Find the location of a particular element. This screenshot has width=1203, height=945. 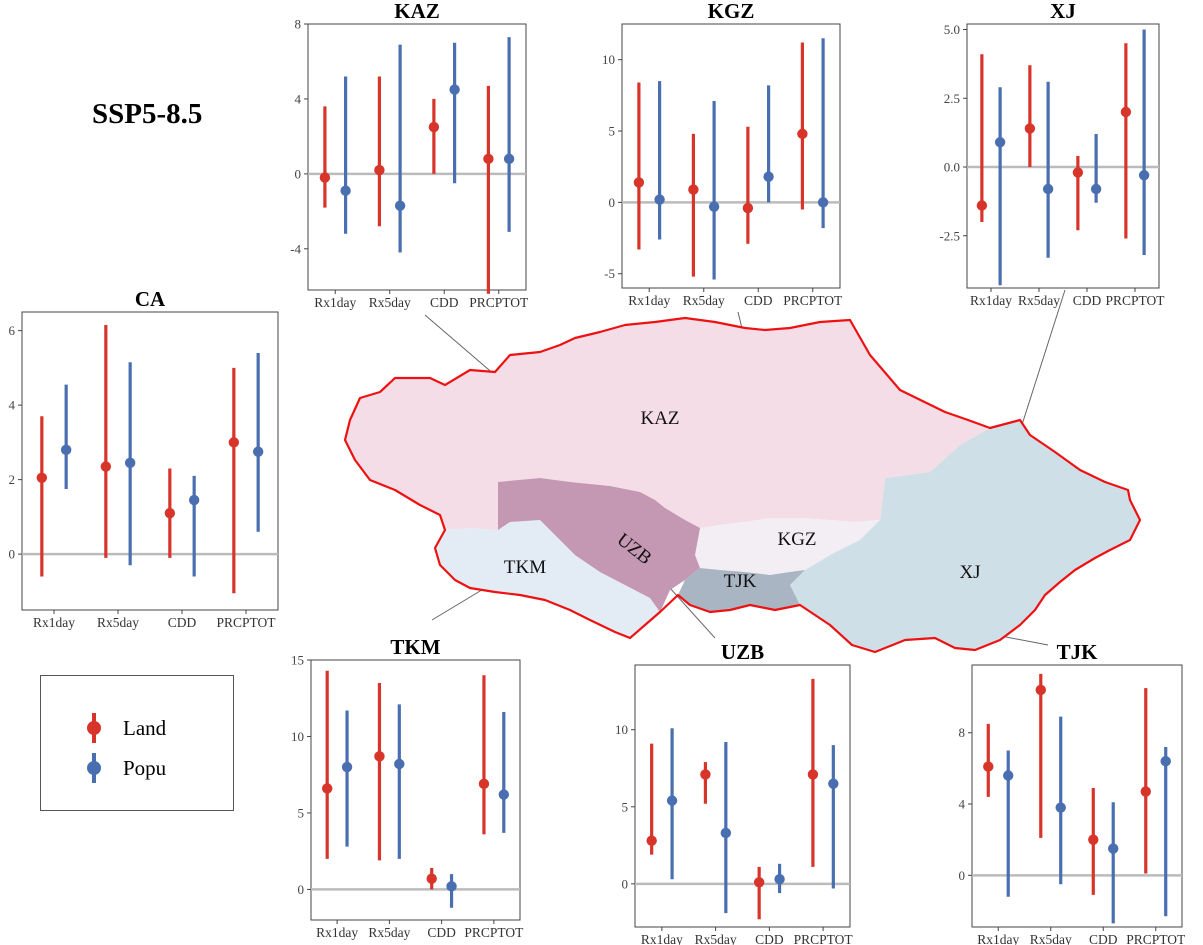

map-label-tjk: TJK is located at coordinates (740, 581).